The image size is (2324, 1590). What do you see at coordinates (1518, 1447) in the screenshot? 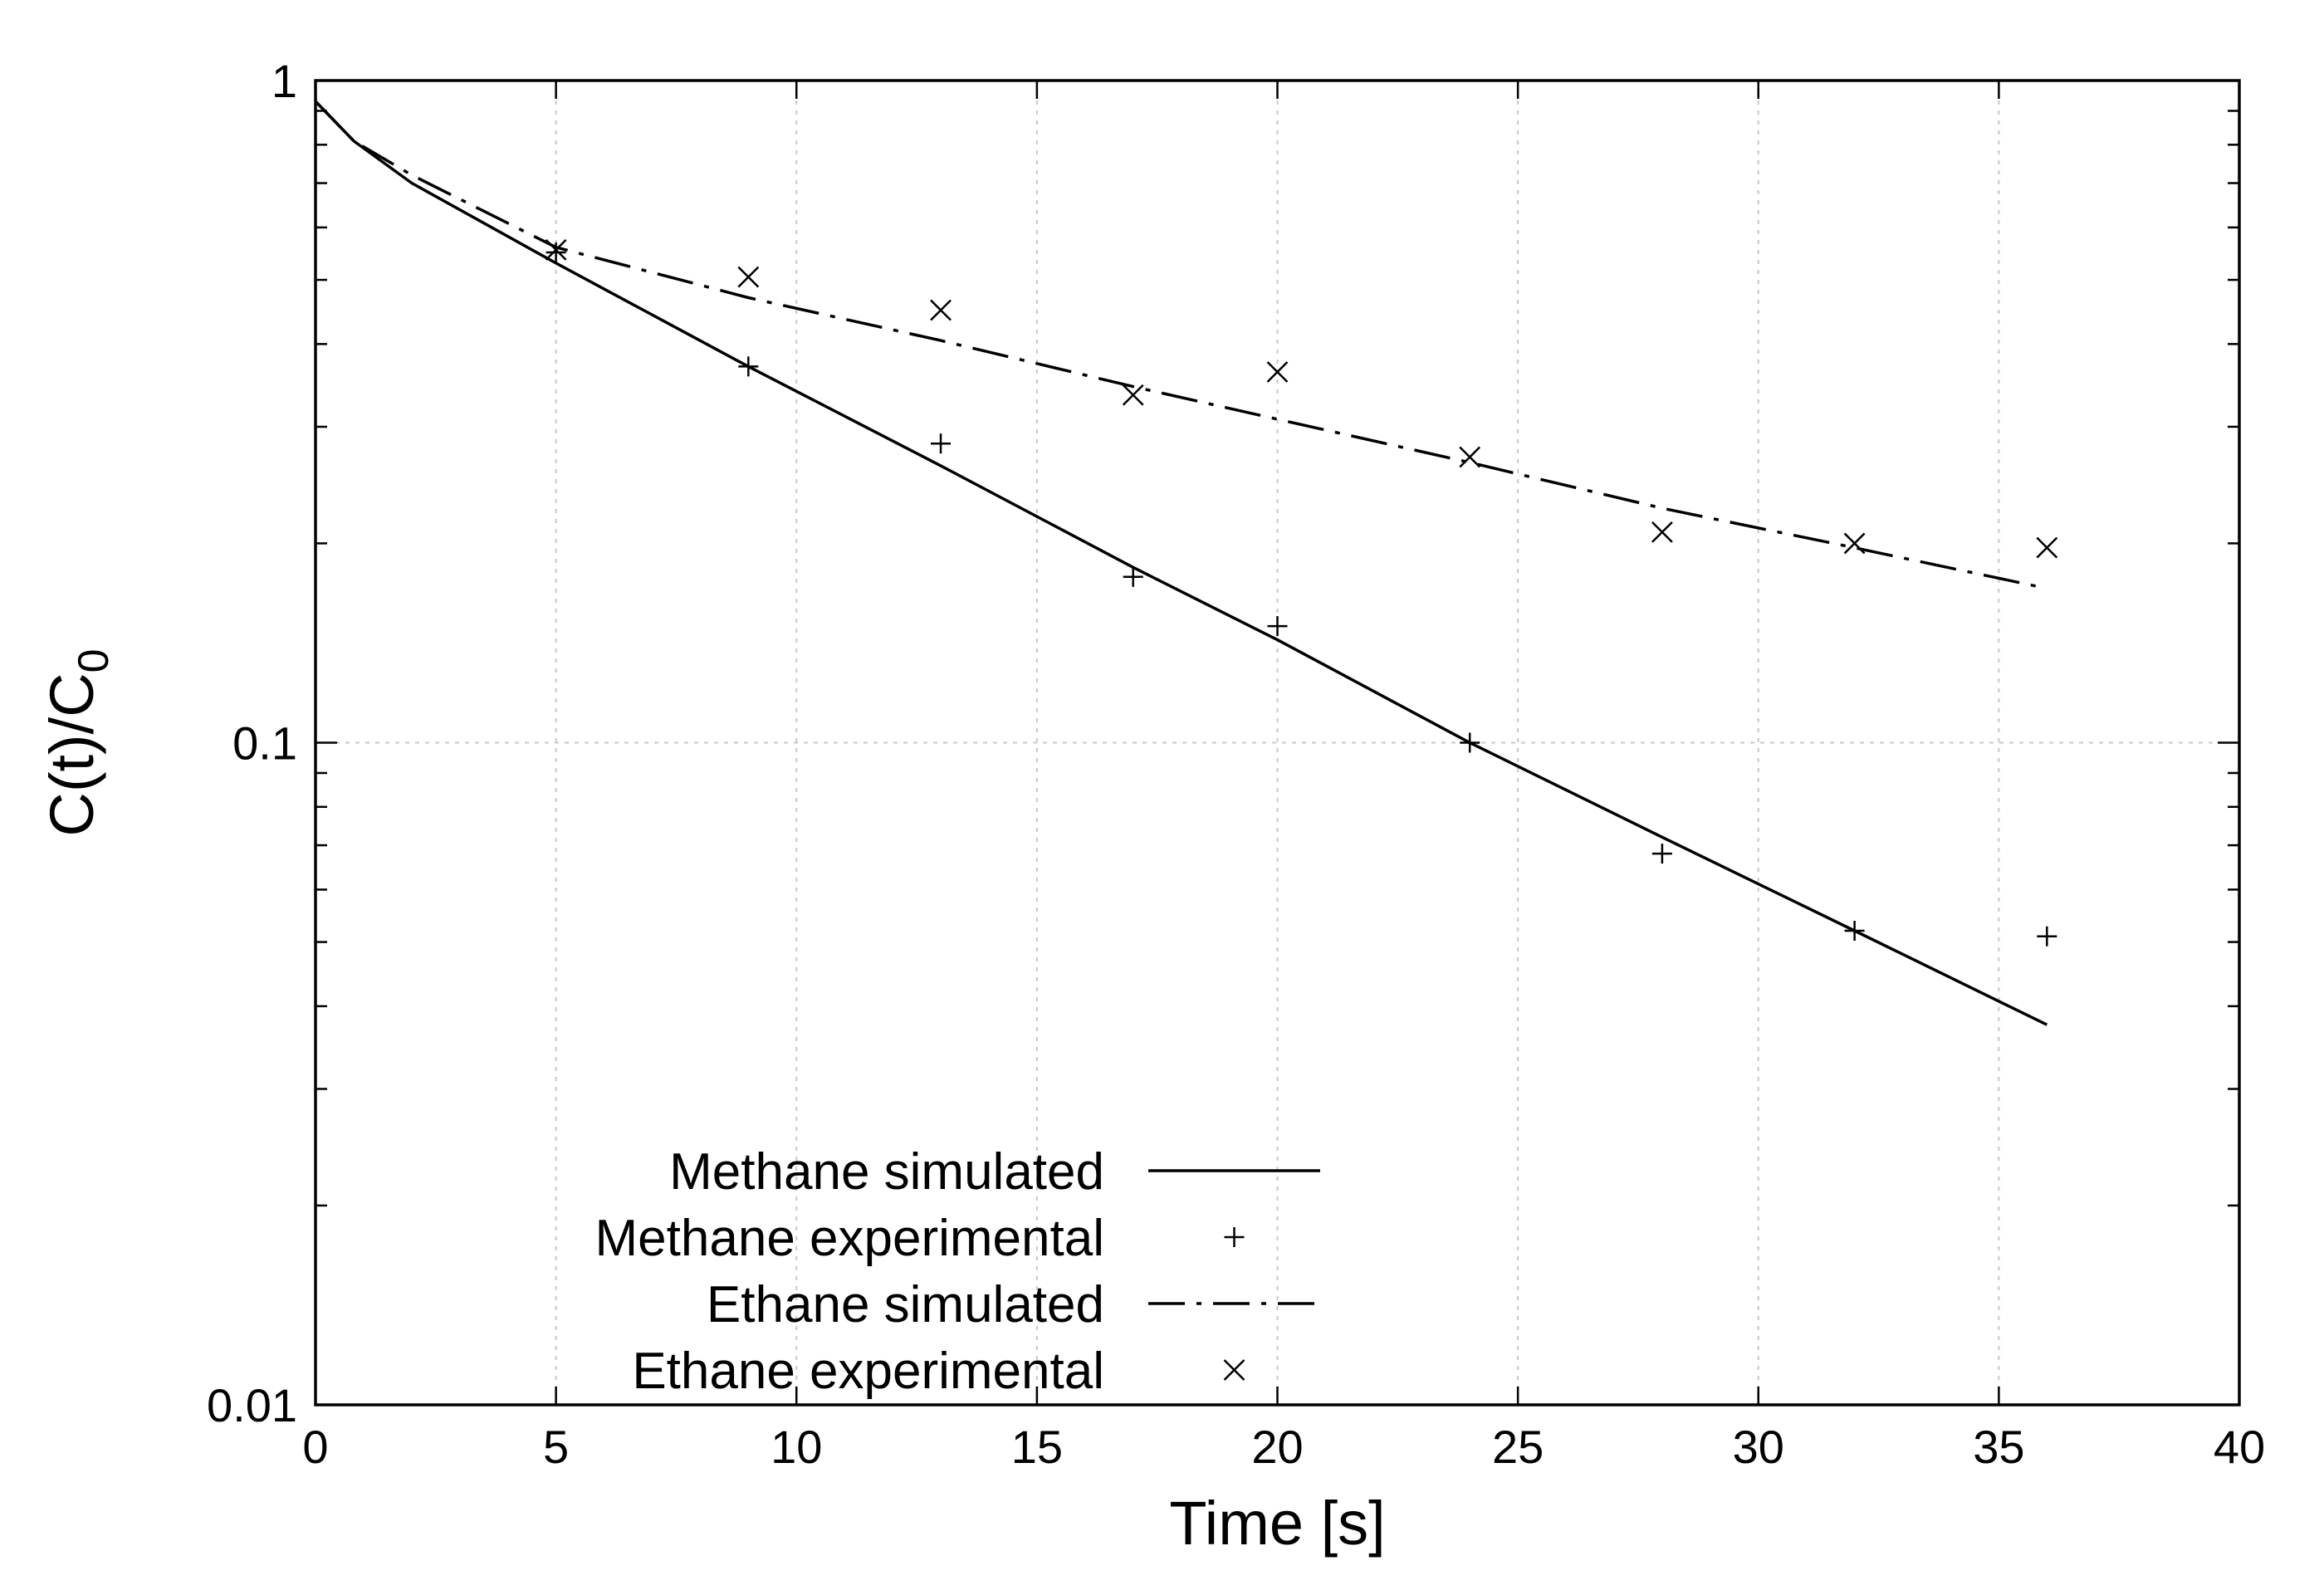
I see `x-tick-label: 25` at bounding box center [1518, 1447].